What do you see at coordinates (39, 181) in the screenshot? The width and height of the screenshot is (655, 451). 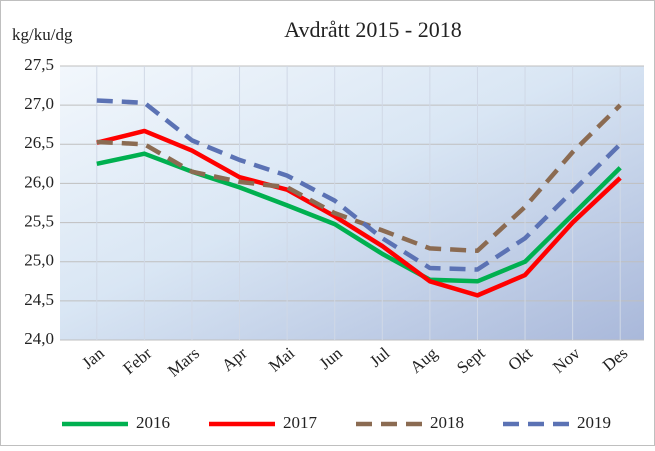 I see `y-tick-label: 26,0` at bounding box center [39, 181].